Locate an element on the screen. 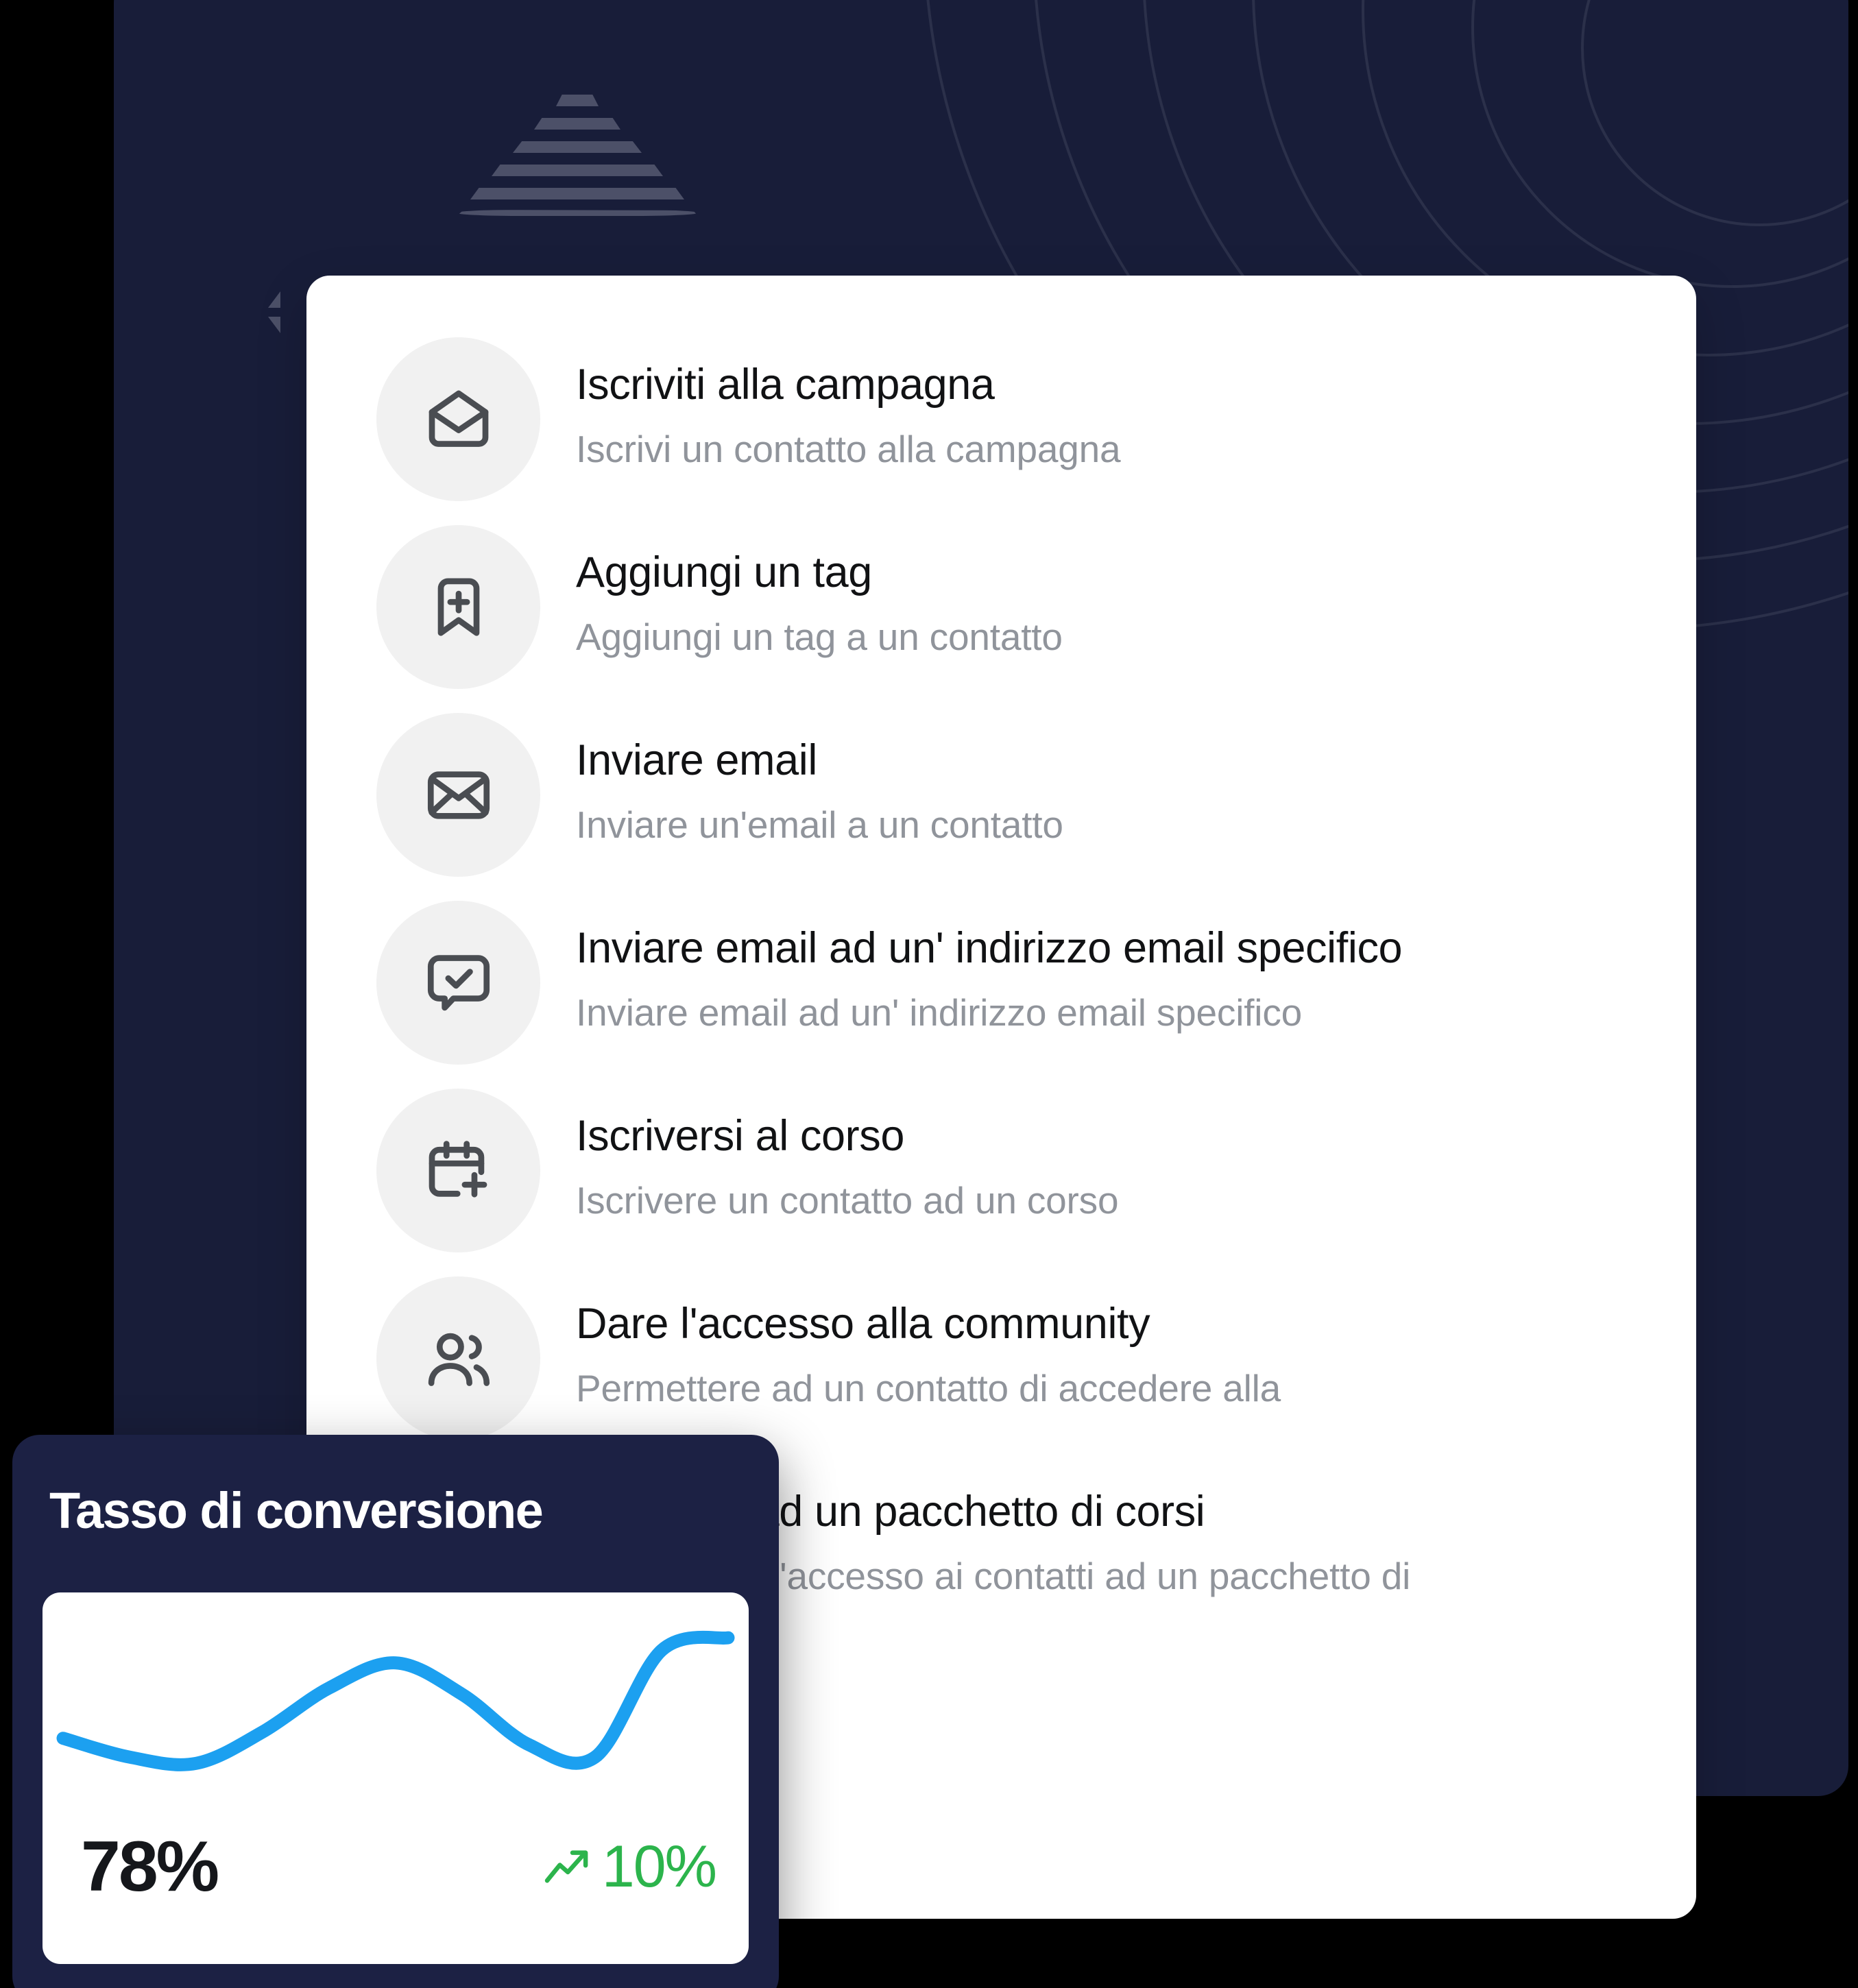 Image resolution: width=1858 pixels, height=1988 pixels. users-icon is located at coordinates (458, 1358).